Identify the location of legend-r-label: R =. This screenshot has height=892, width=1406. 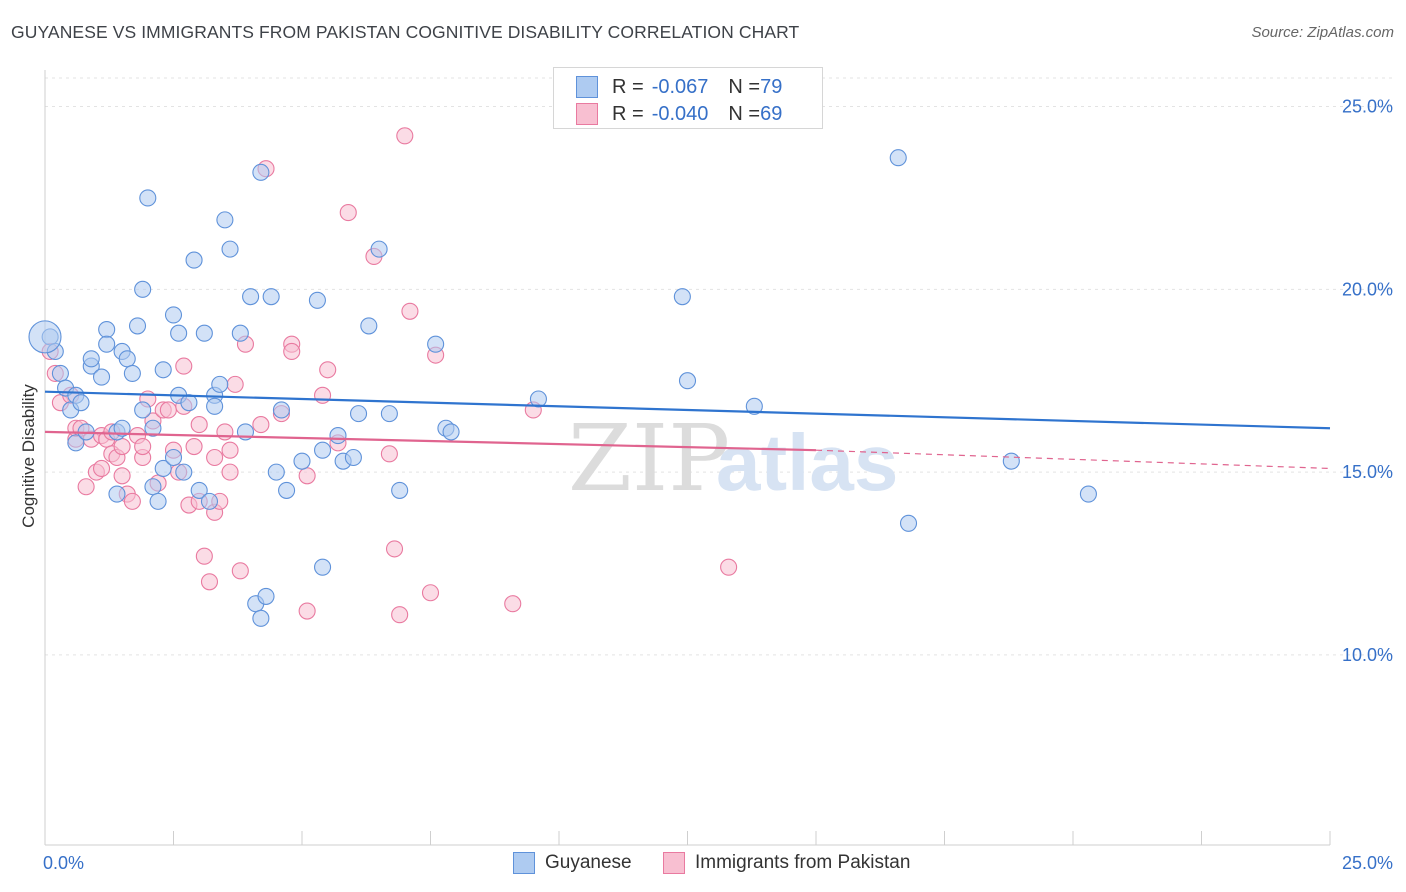
(628, 113).